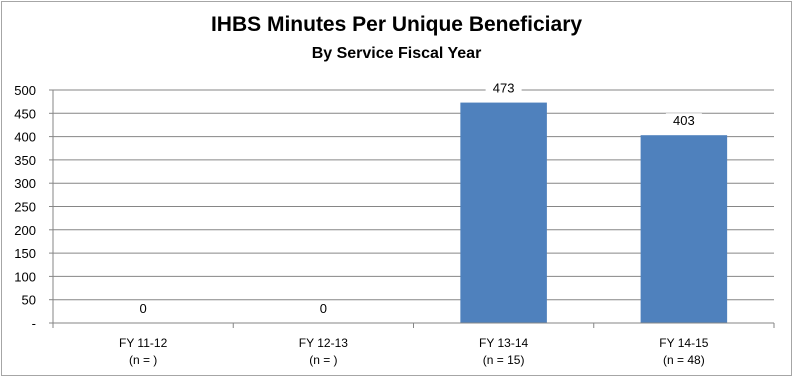  I want to click on x-category-note: (n = 48), so click(684, 360).